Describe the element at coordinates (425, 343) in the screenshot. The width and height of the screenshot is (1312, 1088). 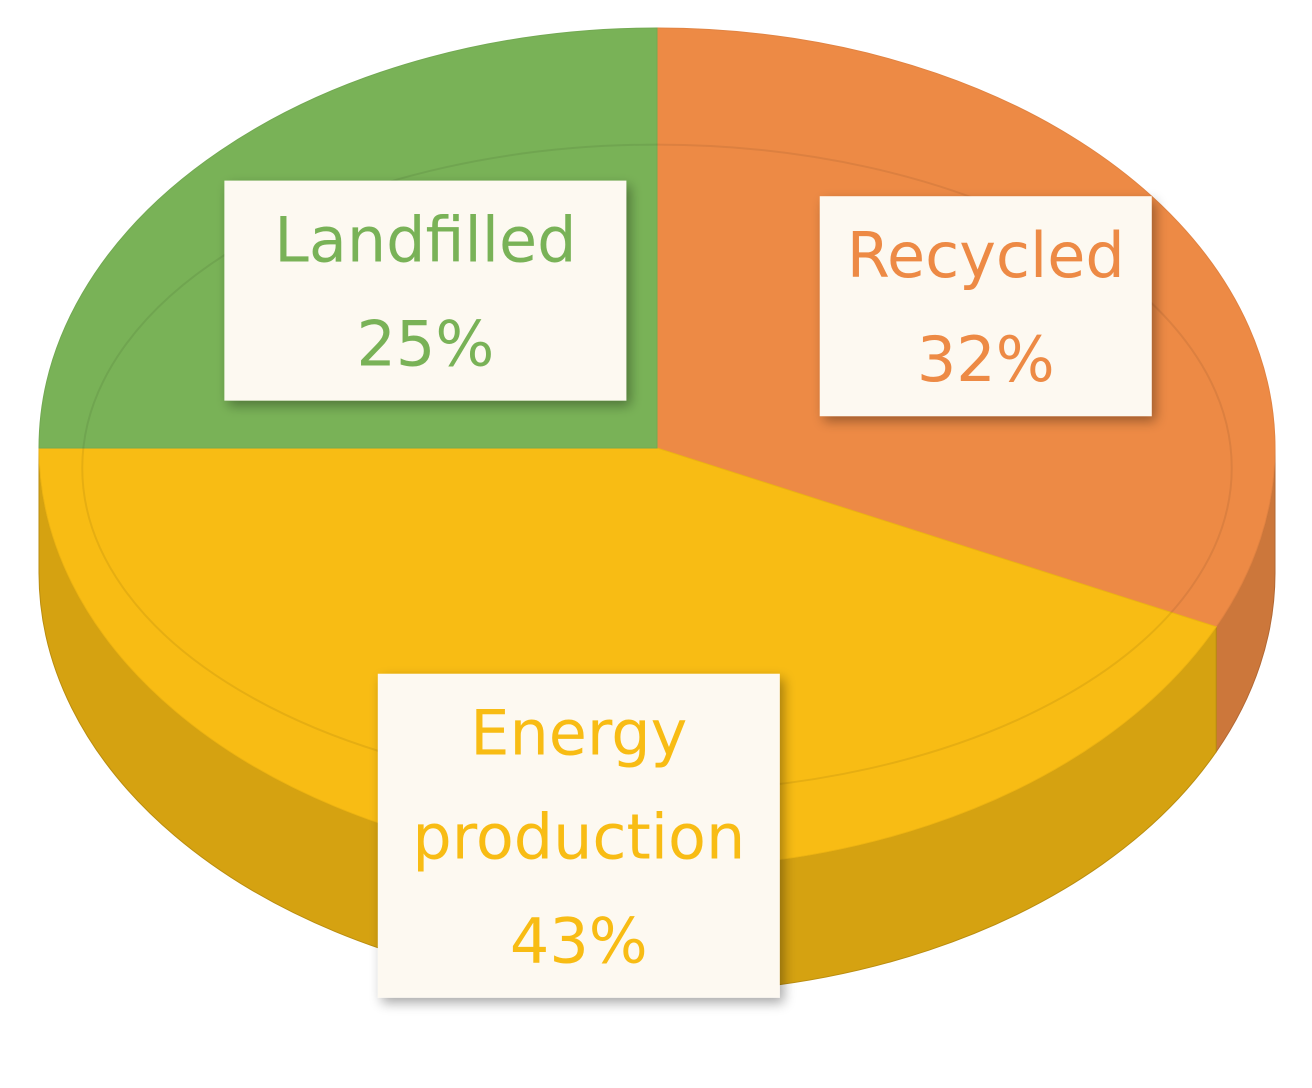
I see `data-label-value: 25%` at that location.